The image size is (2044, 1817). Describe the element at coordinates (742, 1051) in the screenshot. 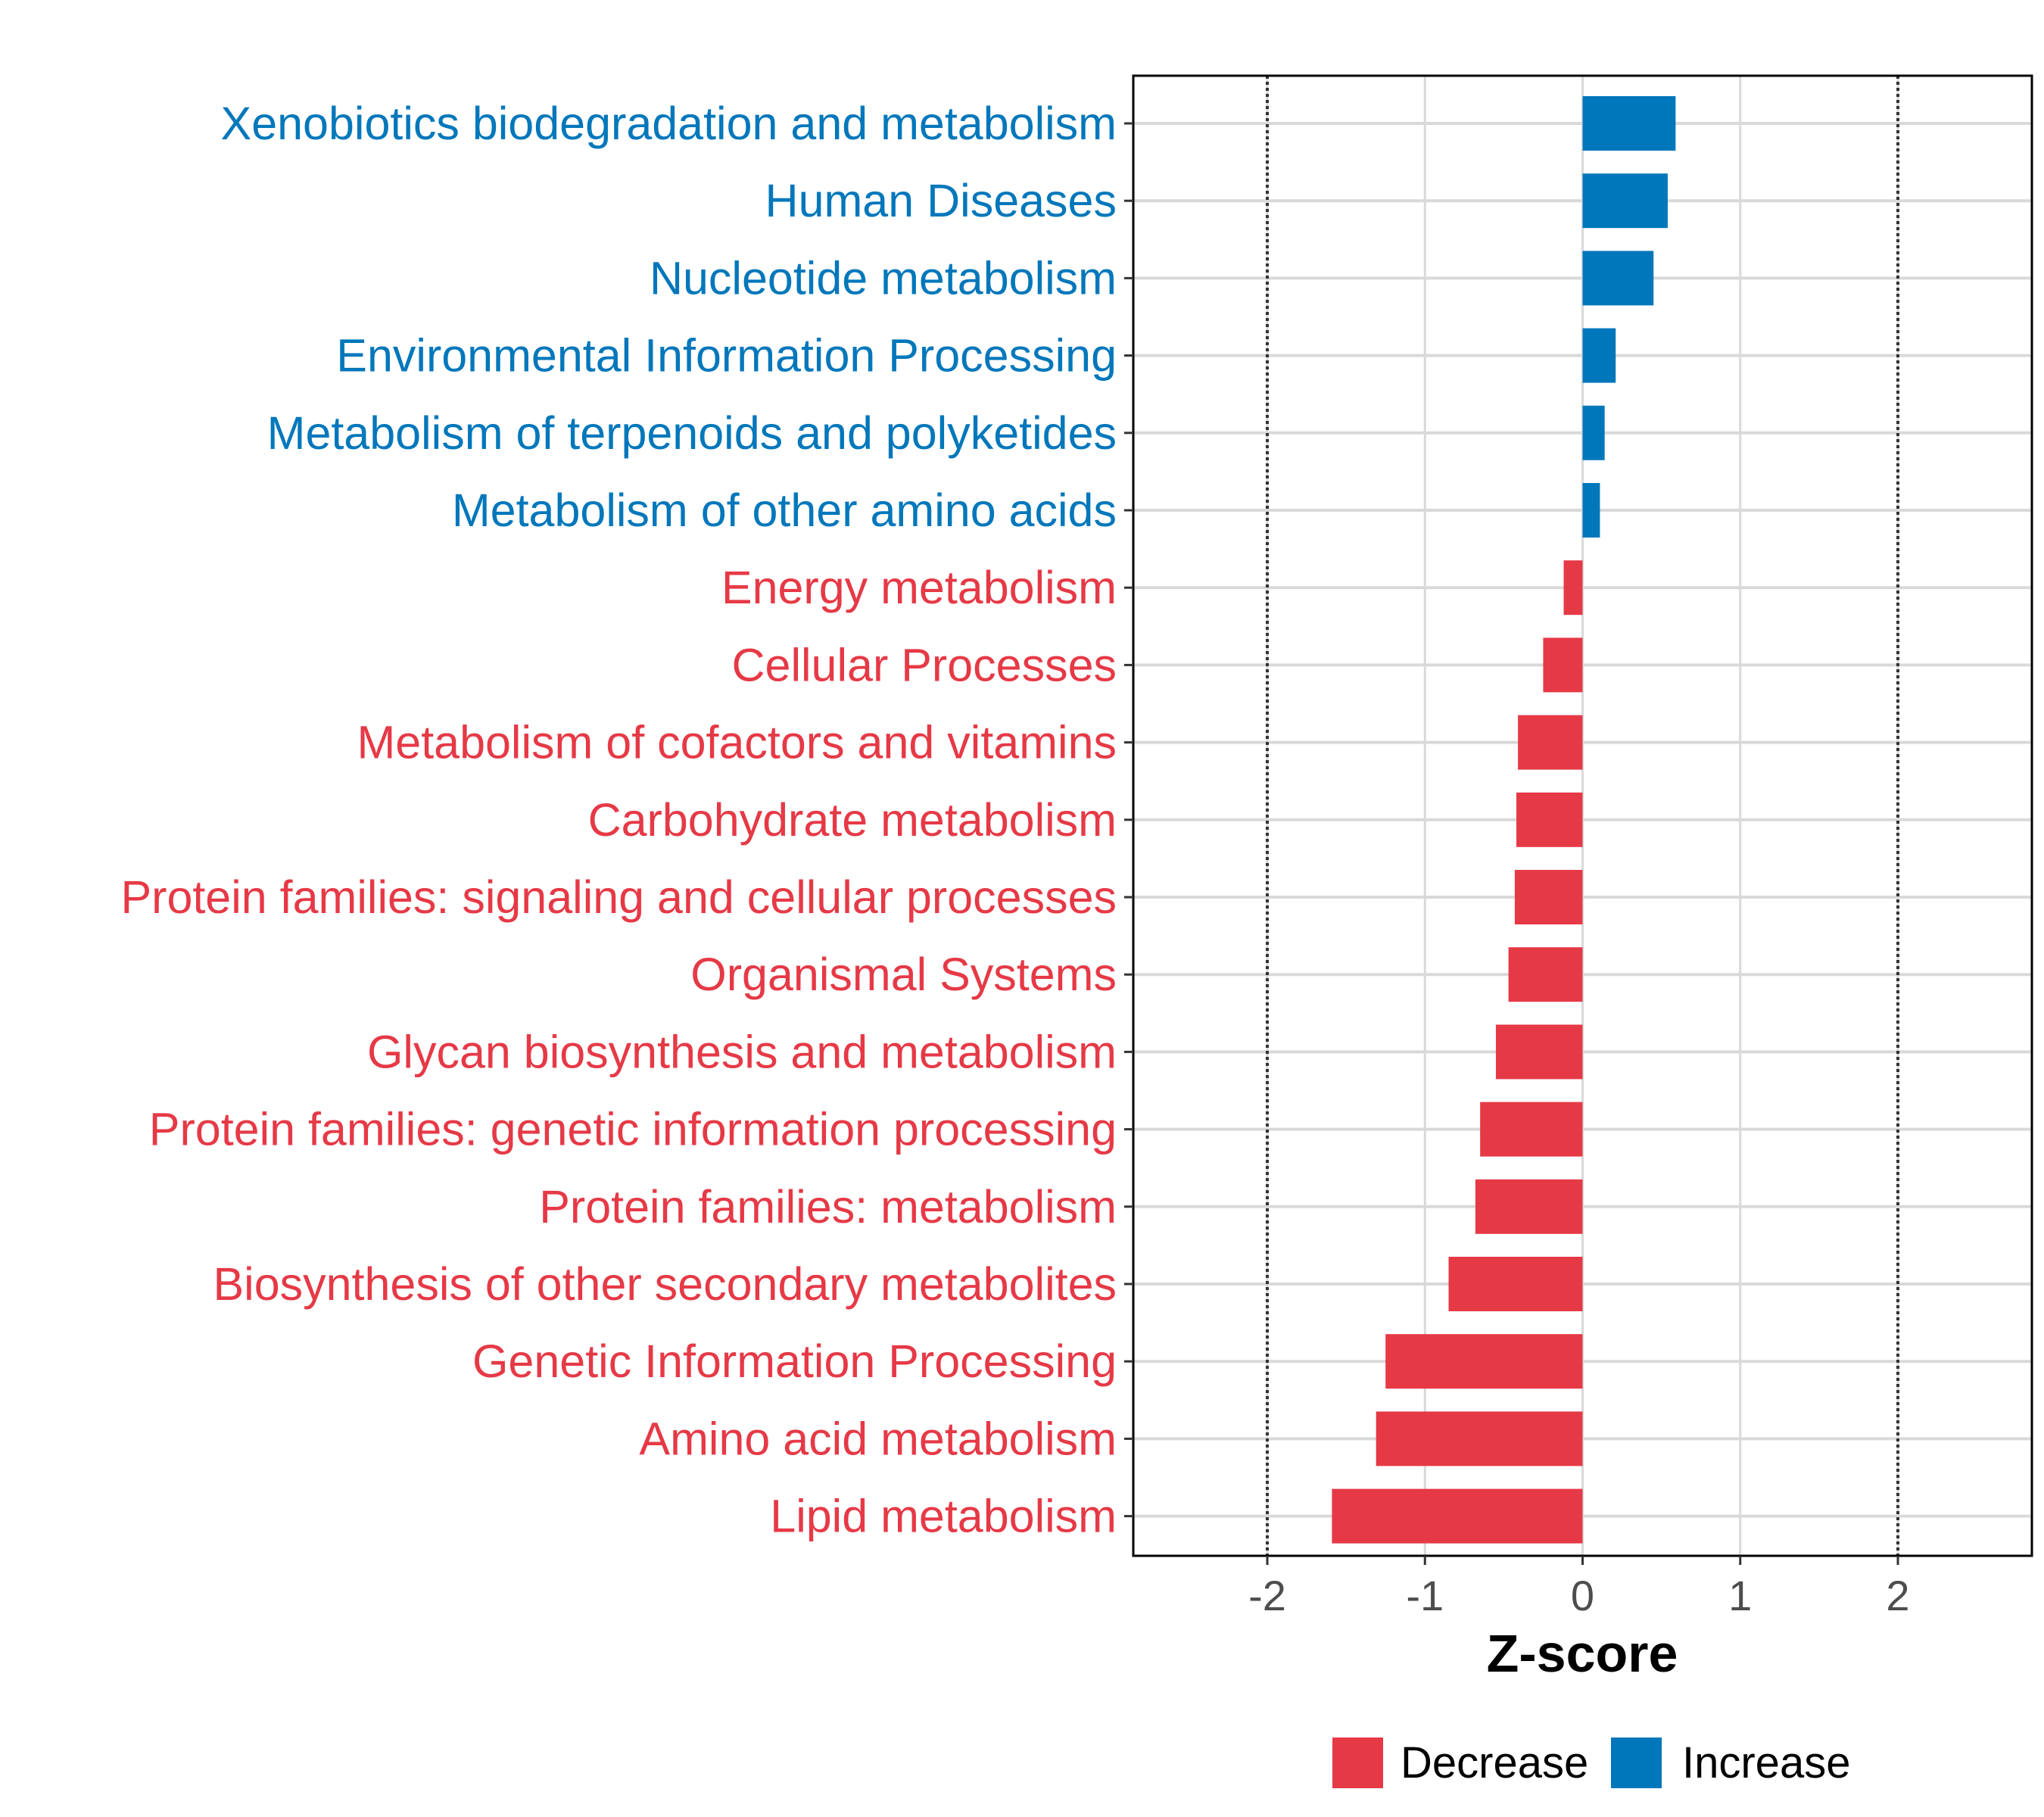

I see `category-label: Glycan biosynthesis and metabolism` at that location.